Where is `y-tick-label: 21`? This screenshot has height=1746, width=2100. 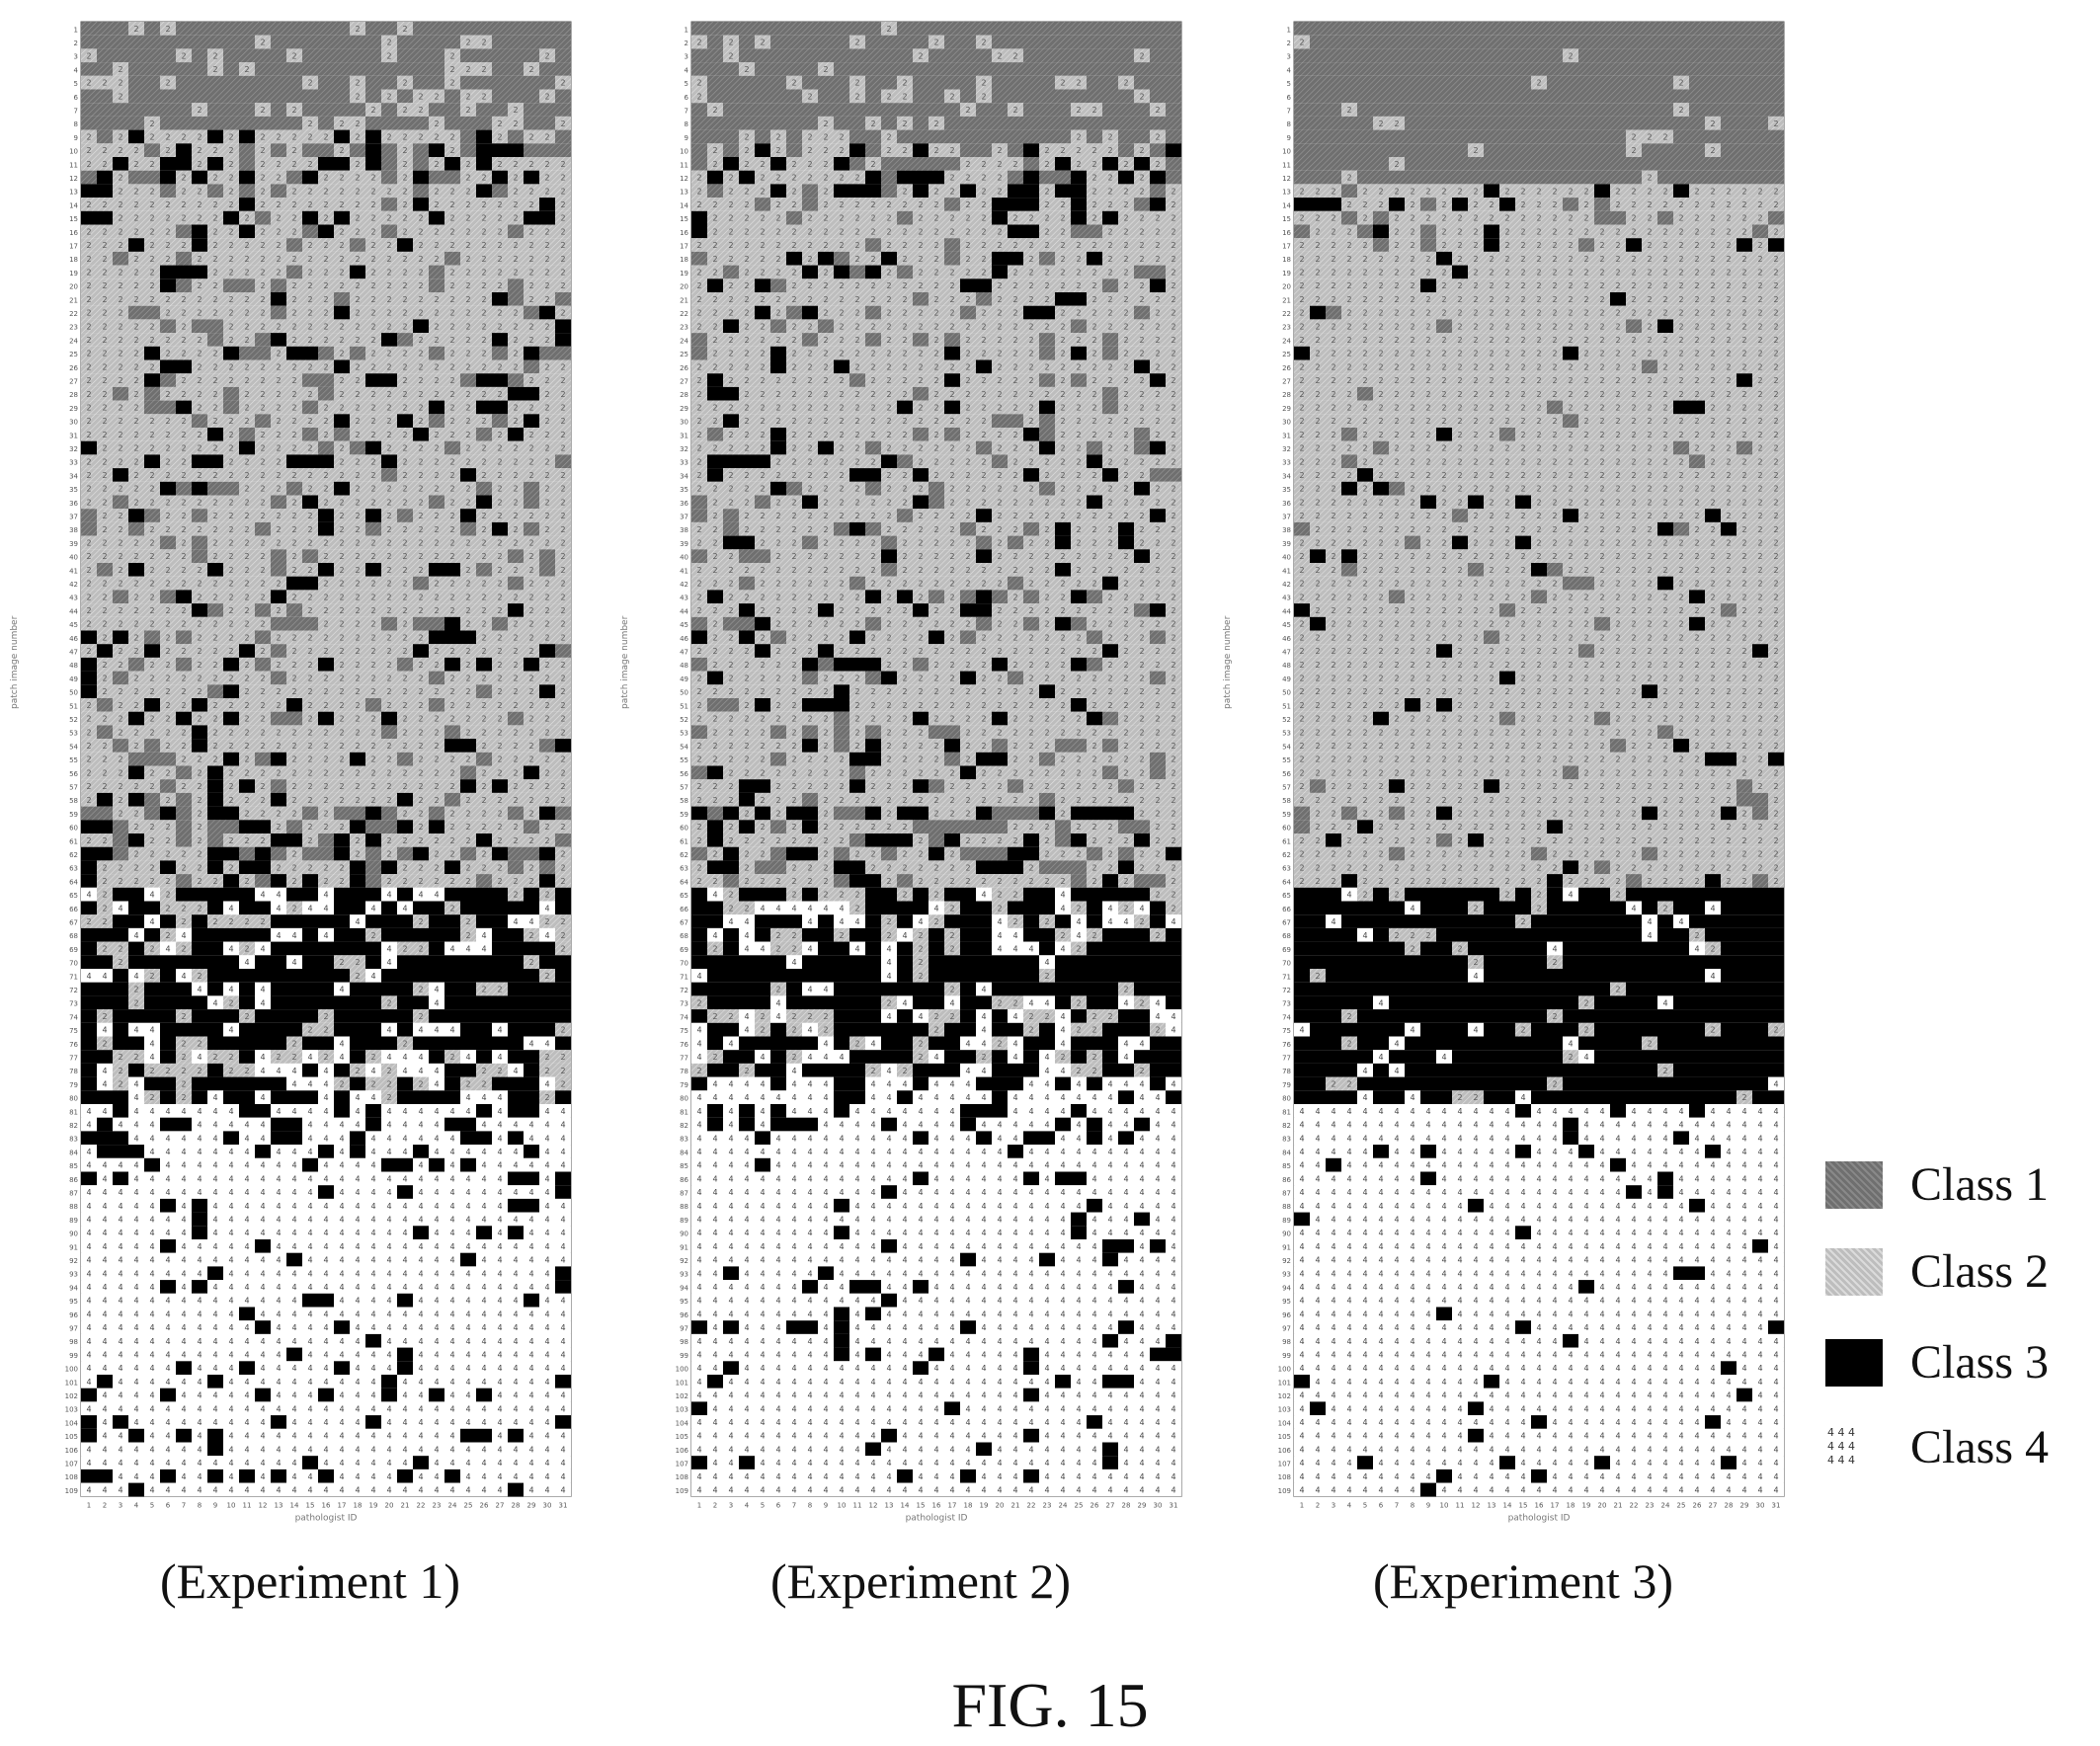 y-tick-label: 21 is located at coordinates (73, 300).